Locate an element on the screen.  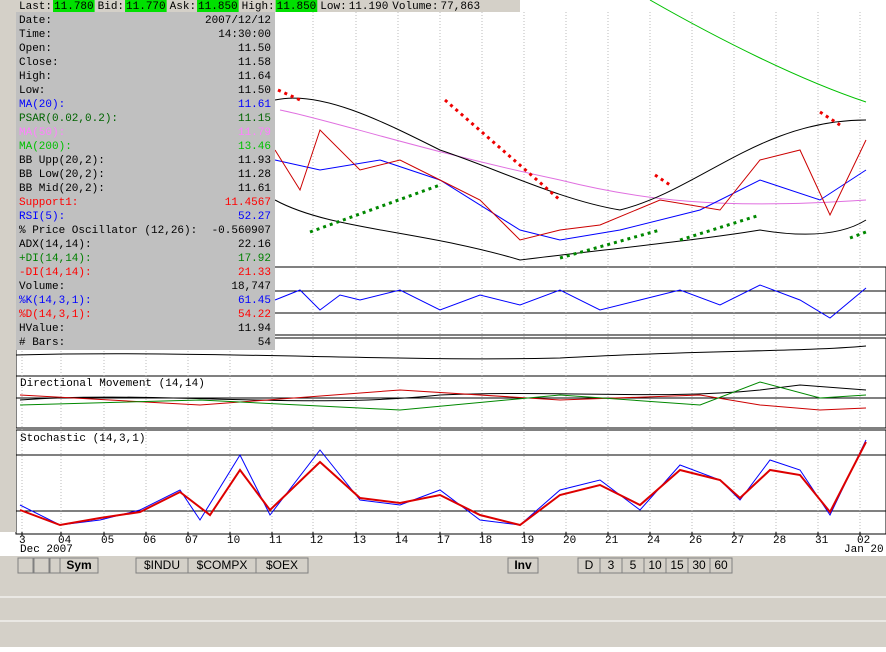
tab-label: 60 is located at coordinates (721, 565).